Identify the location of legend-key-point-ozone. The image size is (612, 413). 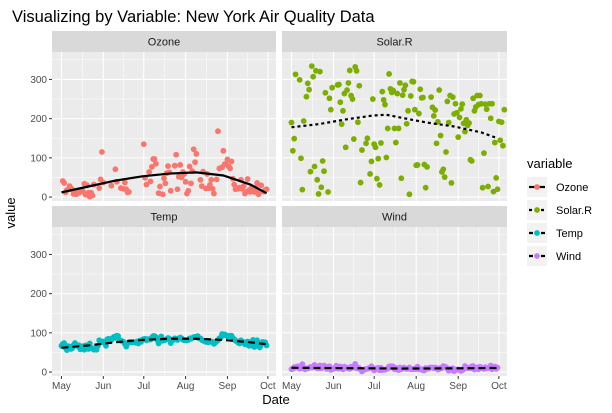
(537, 187).